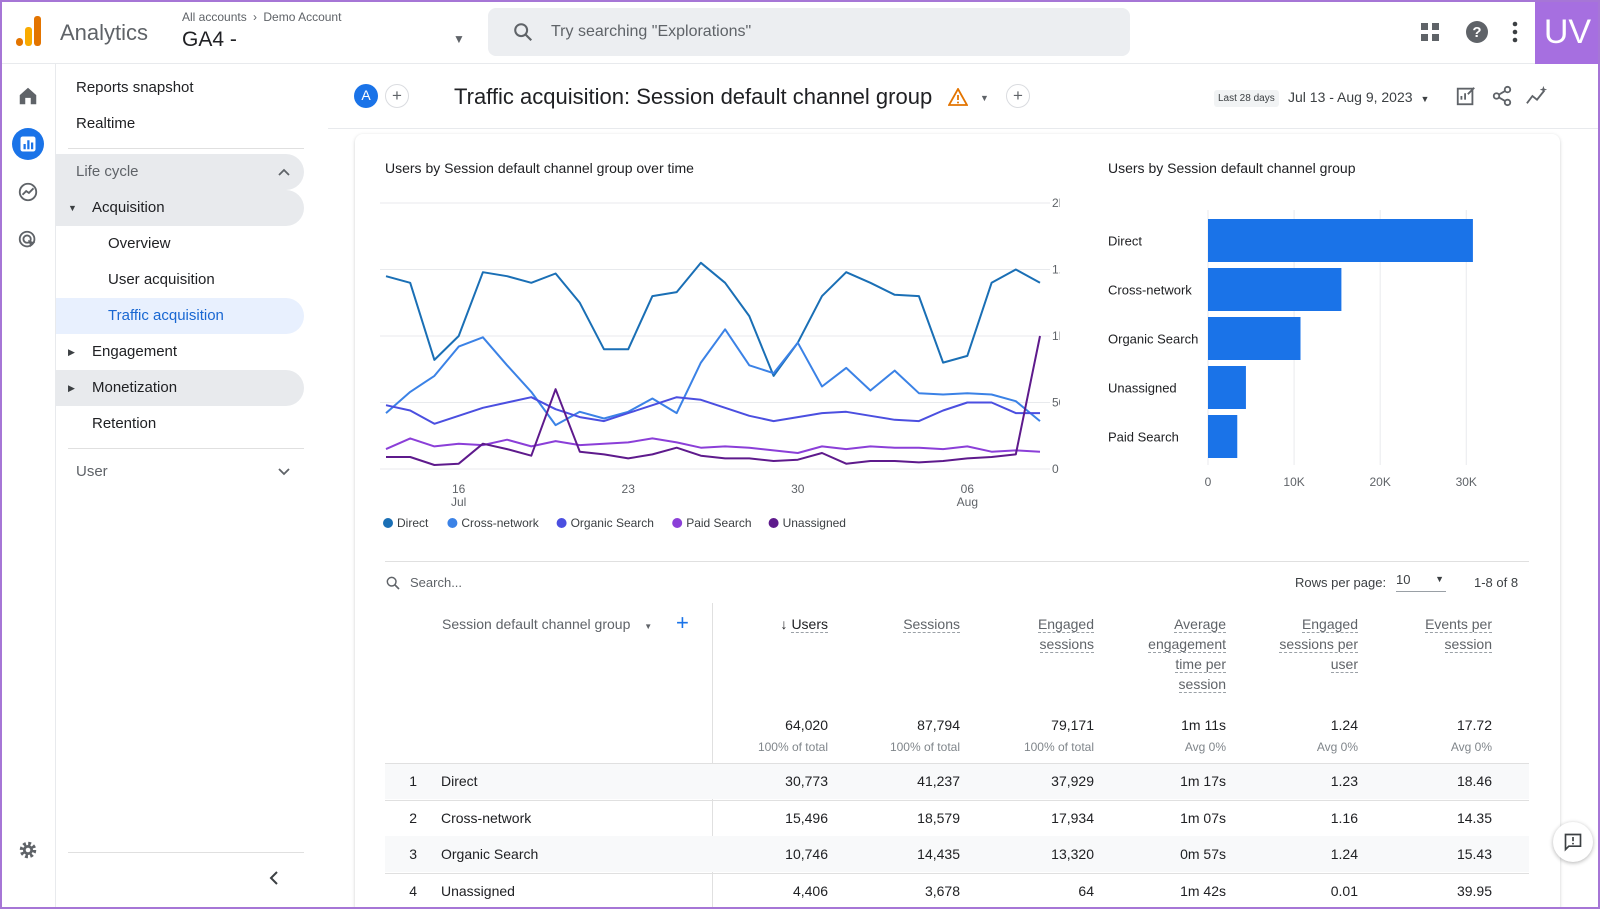 Image resolution: width=1600 pixels, height=909 pixels. I want to click on table-row: 4 Unassigned 4,406 3,678 64 1m 42s 0.01 39.95, so click(957, 891).